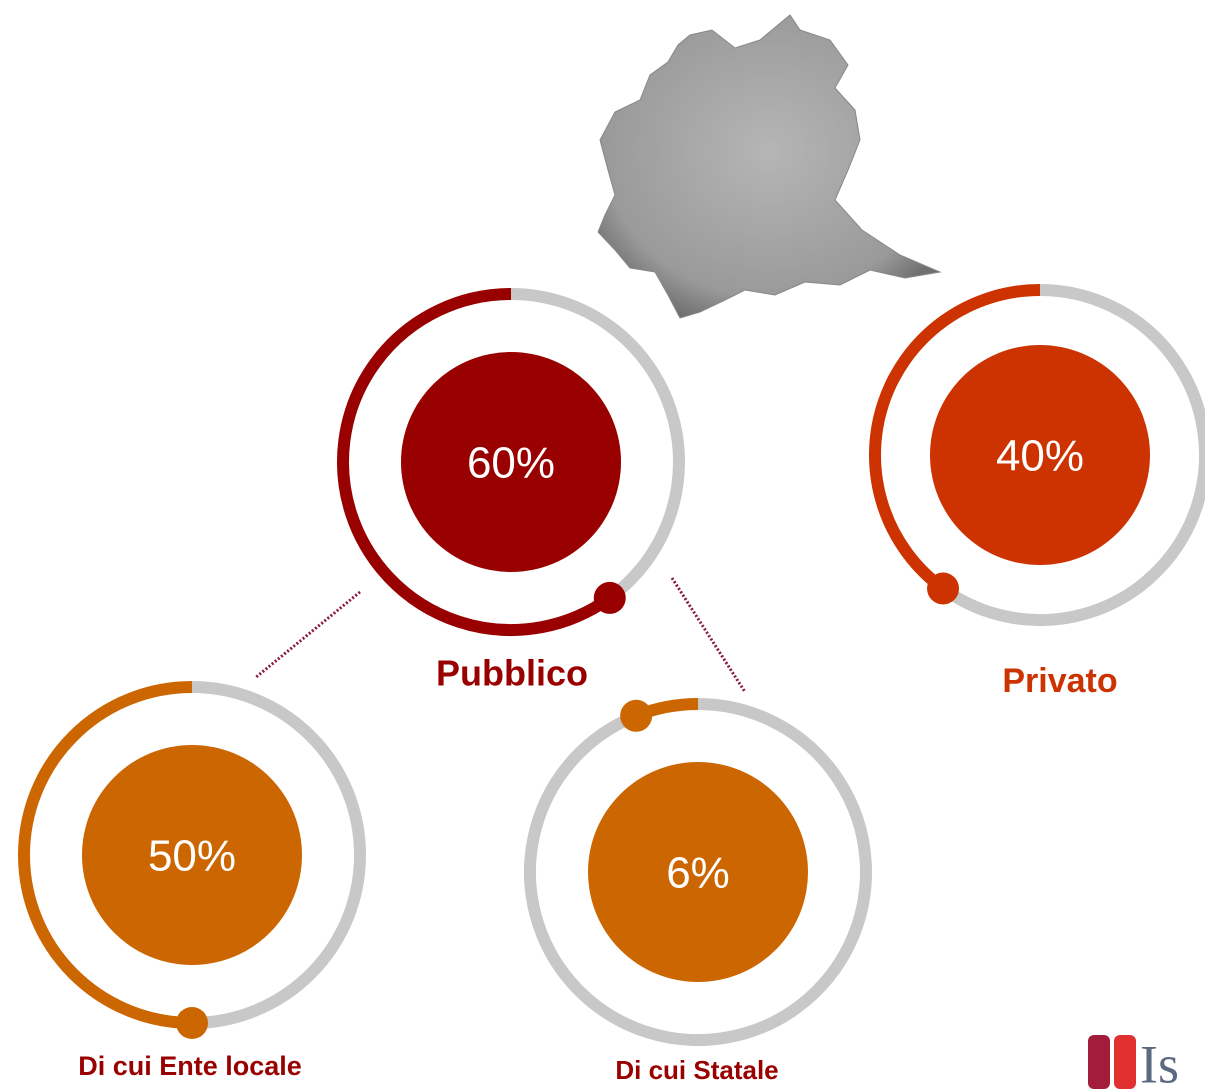 The width and height of the screenshot is (1205, 1089). I want to click on gauge-title: Pubblico, so click(512, 673).